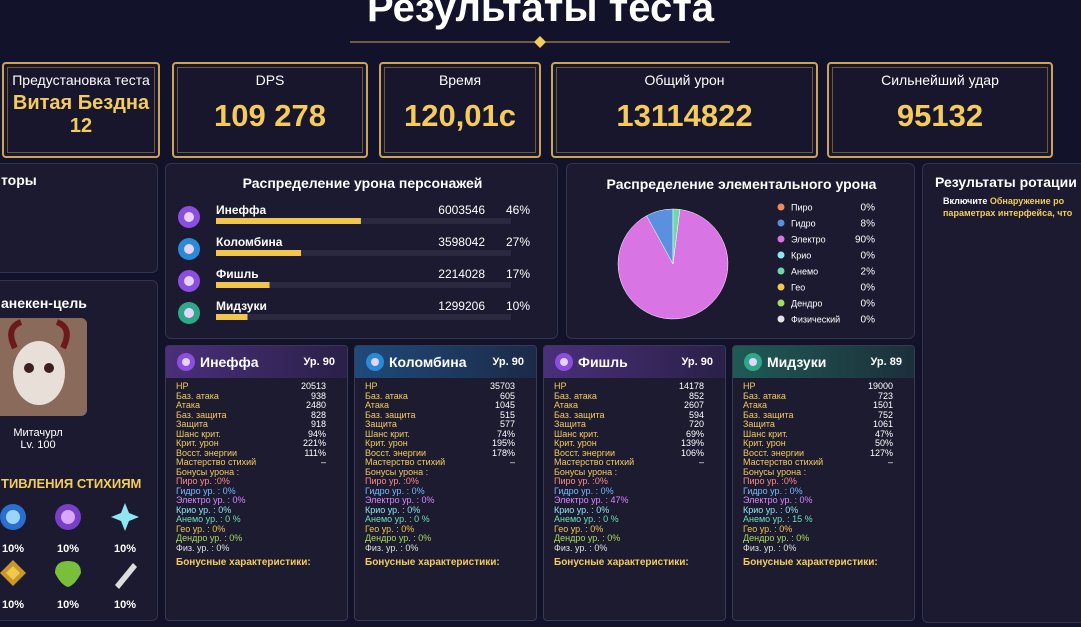 The image size is (1081, 627). Describe the element at coordinates (694, 433) in the screenshot. I see `stat-value: 69%` at that location.